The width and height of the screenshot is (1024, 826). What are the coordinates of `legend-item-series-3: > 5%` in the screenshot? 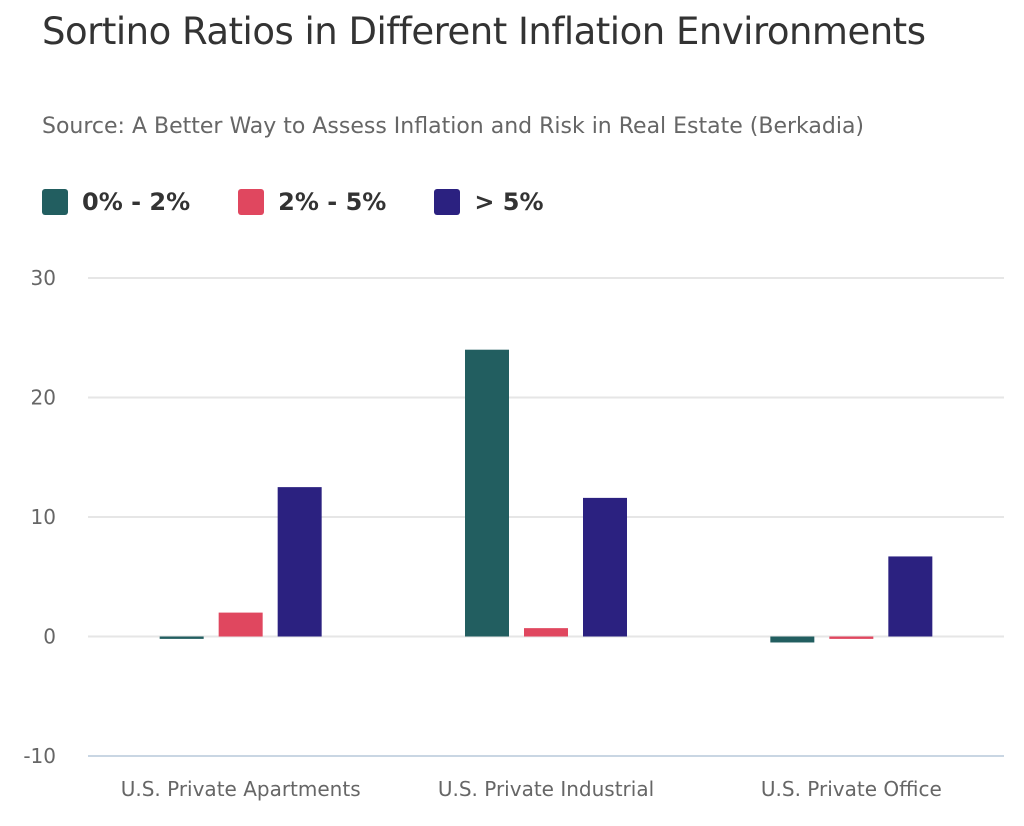 It's located at (489, 202).